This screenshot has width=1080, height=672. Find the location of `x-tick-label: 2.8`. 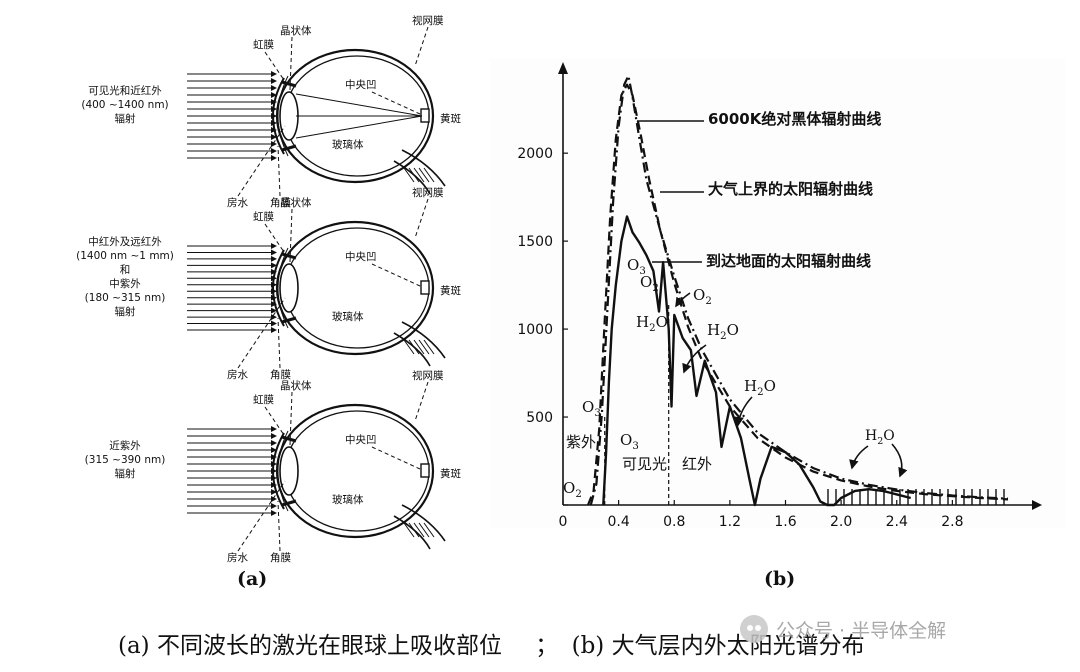

x-tick-label: 2.8 is located at coordinates (952, 522).